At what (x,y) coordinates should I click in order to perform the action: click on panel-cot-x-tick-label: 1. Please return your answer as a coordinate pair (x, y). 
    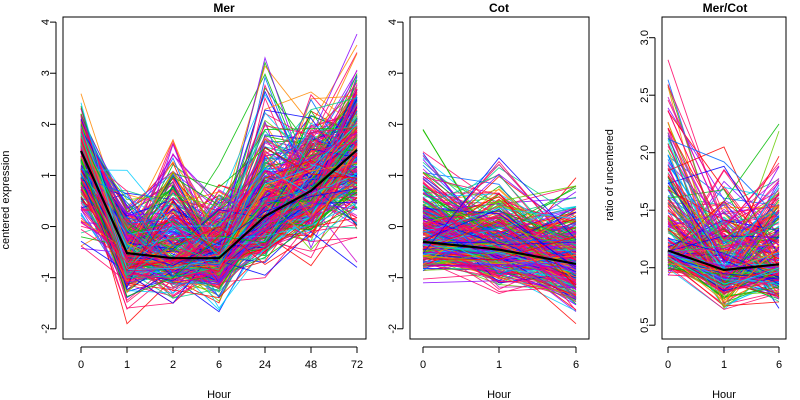
    Looking at the image, I should click on (499, 365).